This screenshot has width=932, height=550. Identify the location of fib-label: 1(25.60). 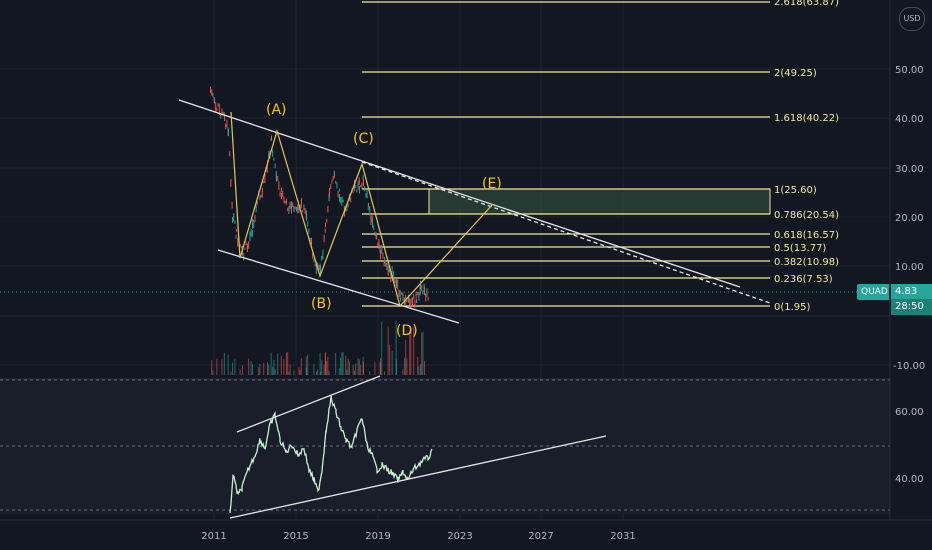
(795, 190).